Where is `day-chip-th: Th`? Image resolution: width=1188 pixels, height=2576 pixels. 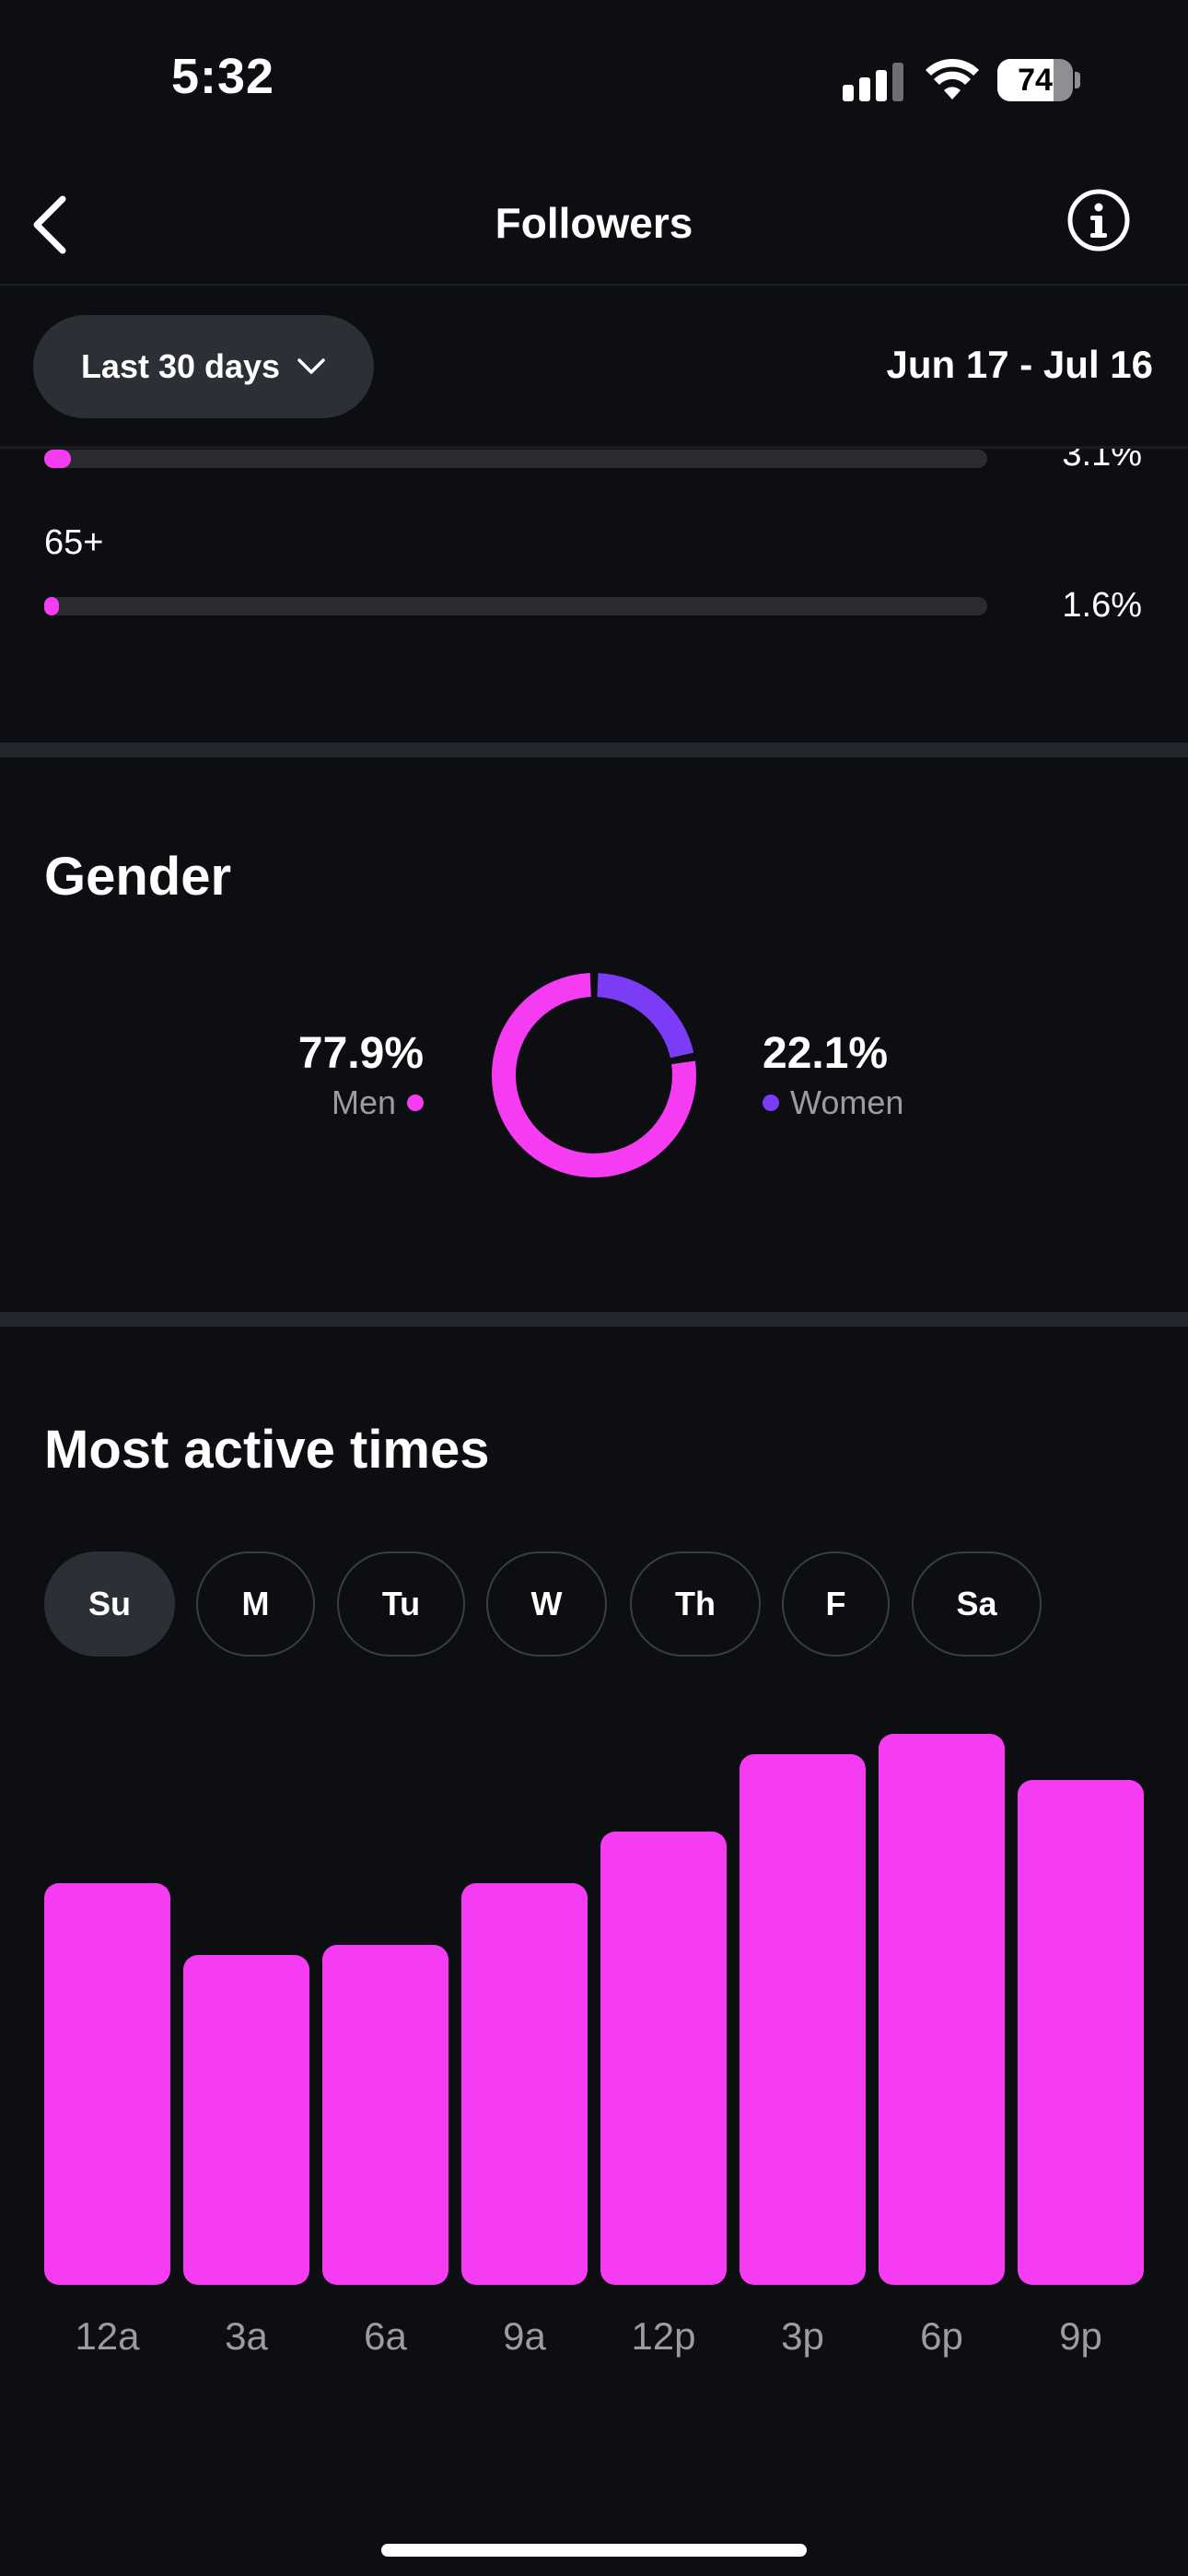 day-chip-th: Th is located at coordinates (695, 1604).